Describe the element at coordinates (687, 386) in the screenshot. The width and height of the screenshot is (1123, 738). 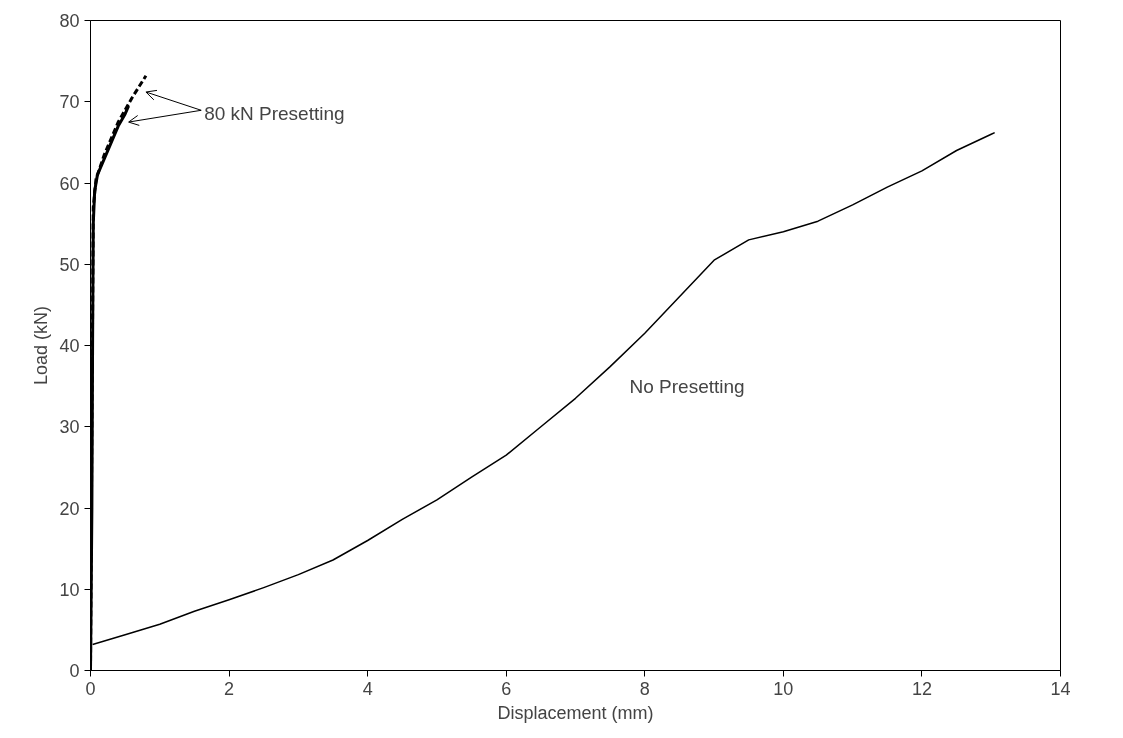
I see `annotation: No Presetting` at that location.